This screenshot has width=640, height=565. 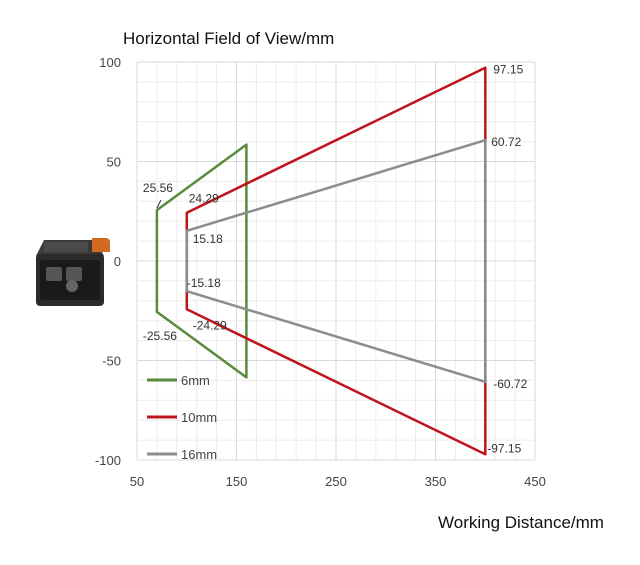 I want to click on x-tick-label: 450, so click(x=535, y=481).